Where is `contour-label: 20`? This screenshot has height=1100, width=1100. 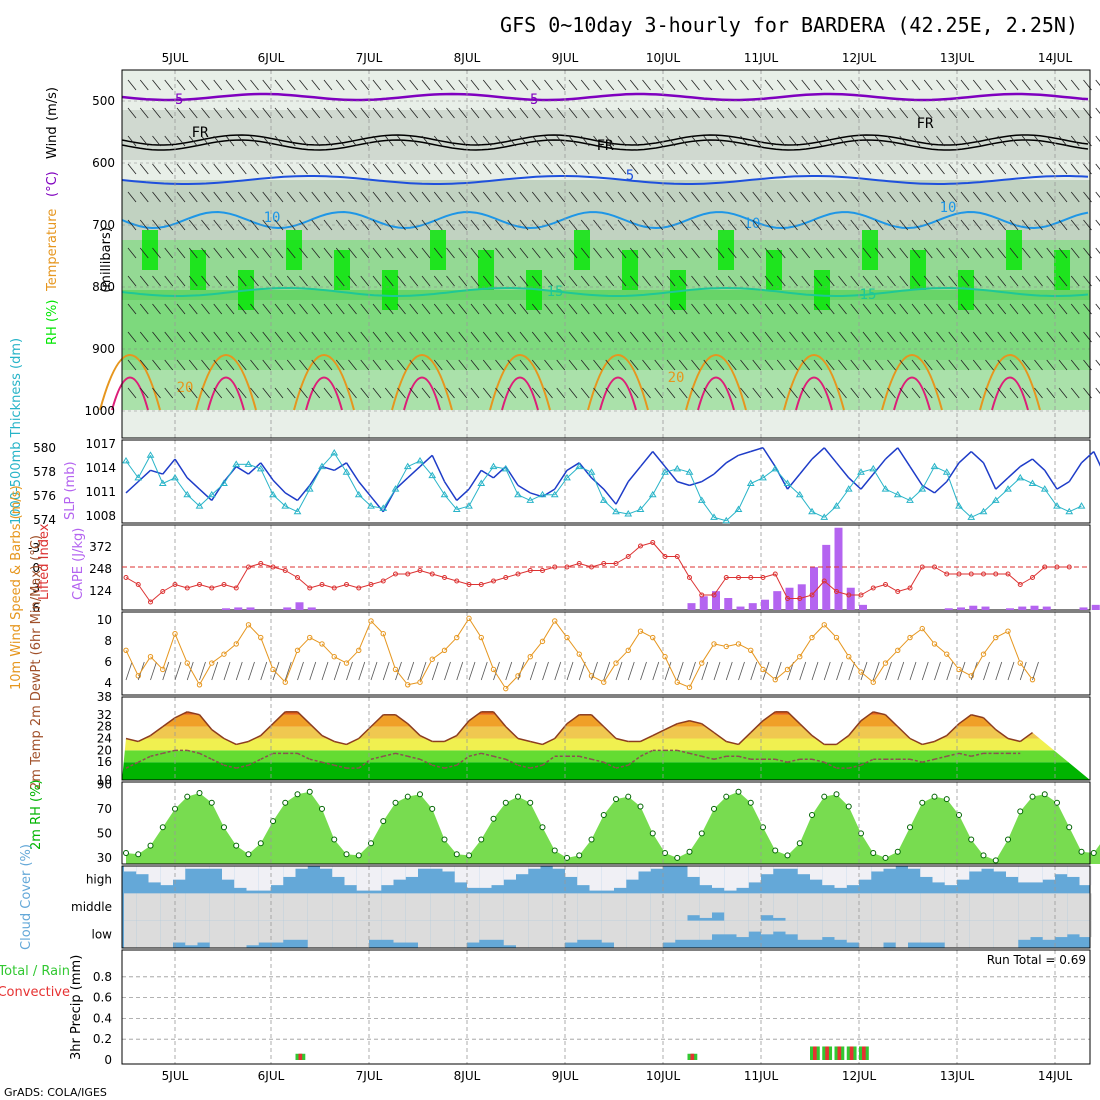 contour-label: 20 is located at coordinates (185, 388).